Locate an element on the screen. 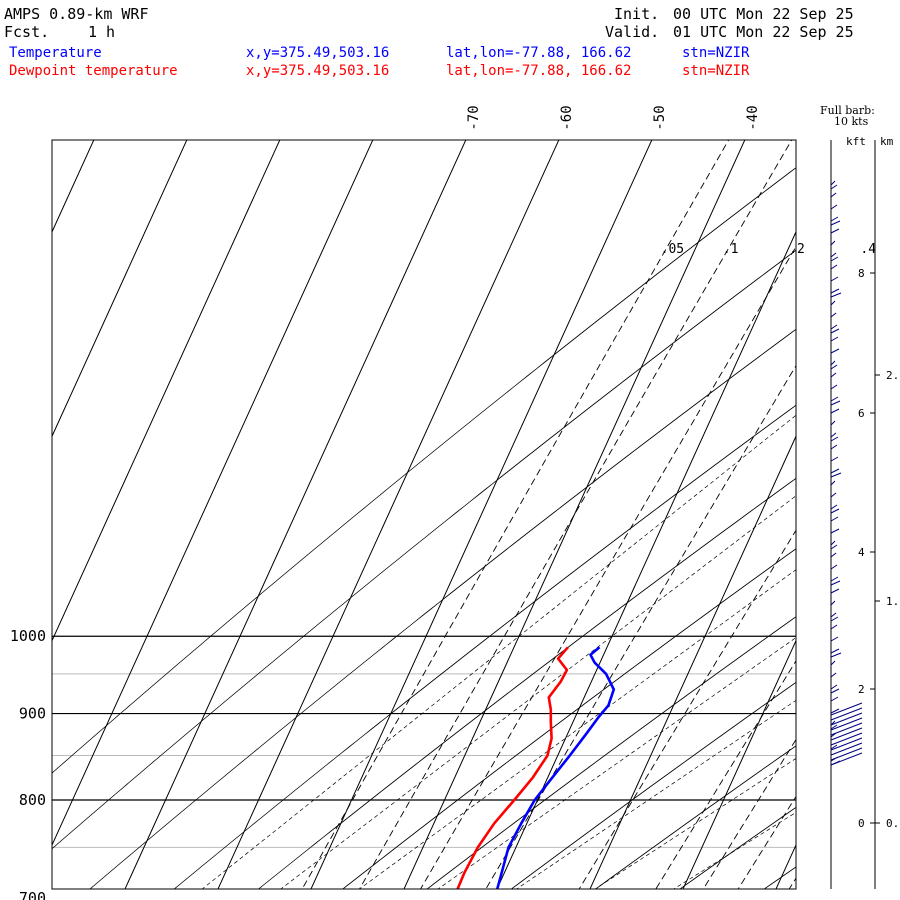  km-label: km is located at coordinates (887, 141).